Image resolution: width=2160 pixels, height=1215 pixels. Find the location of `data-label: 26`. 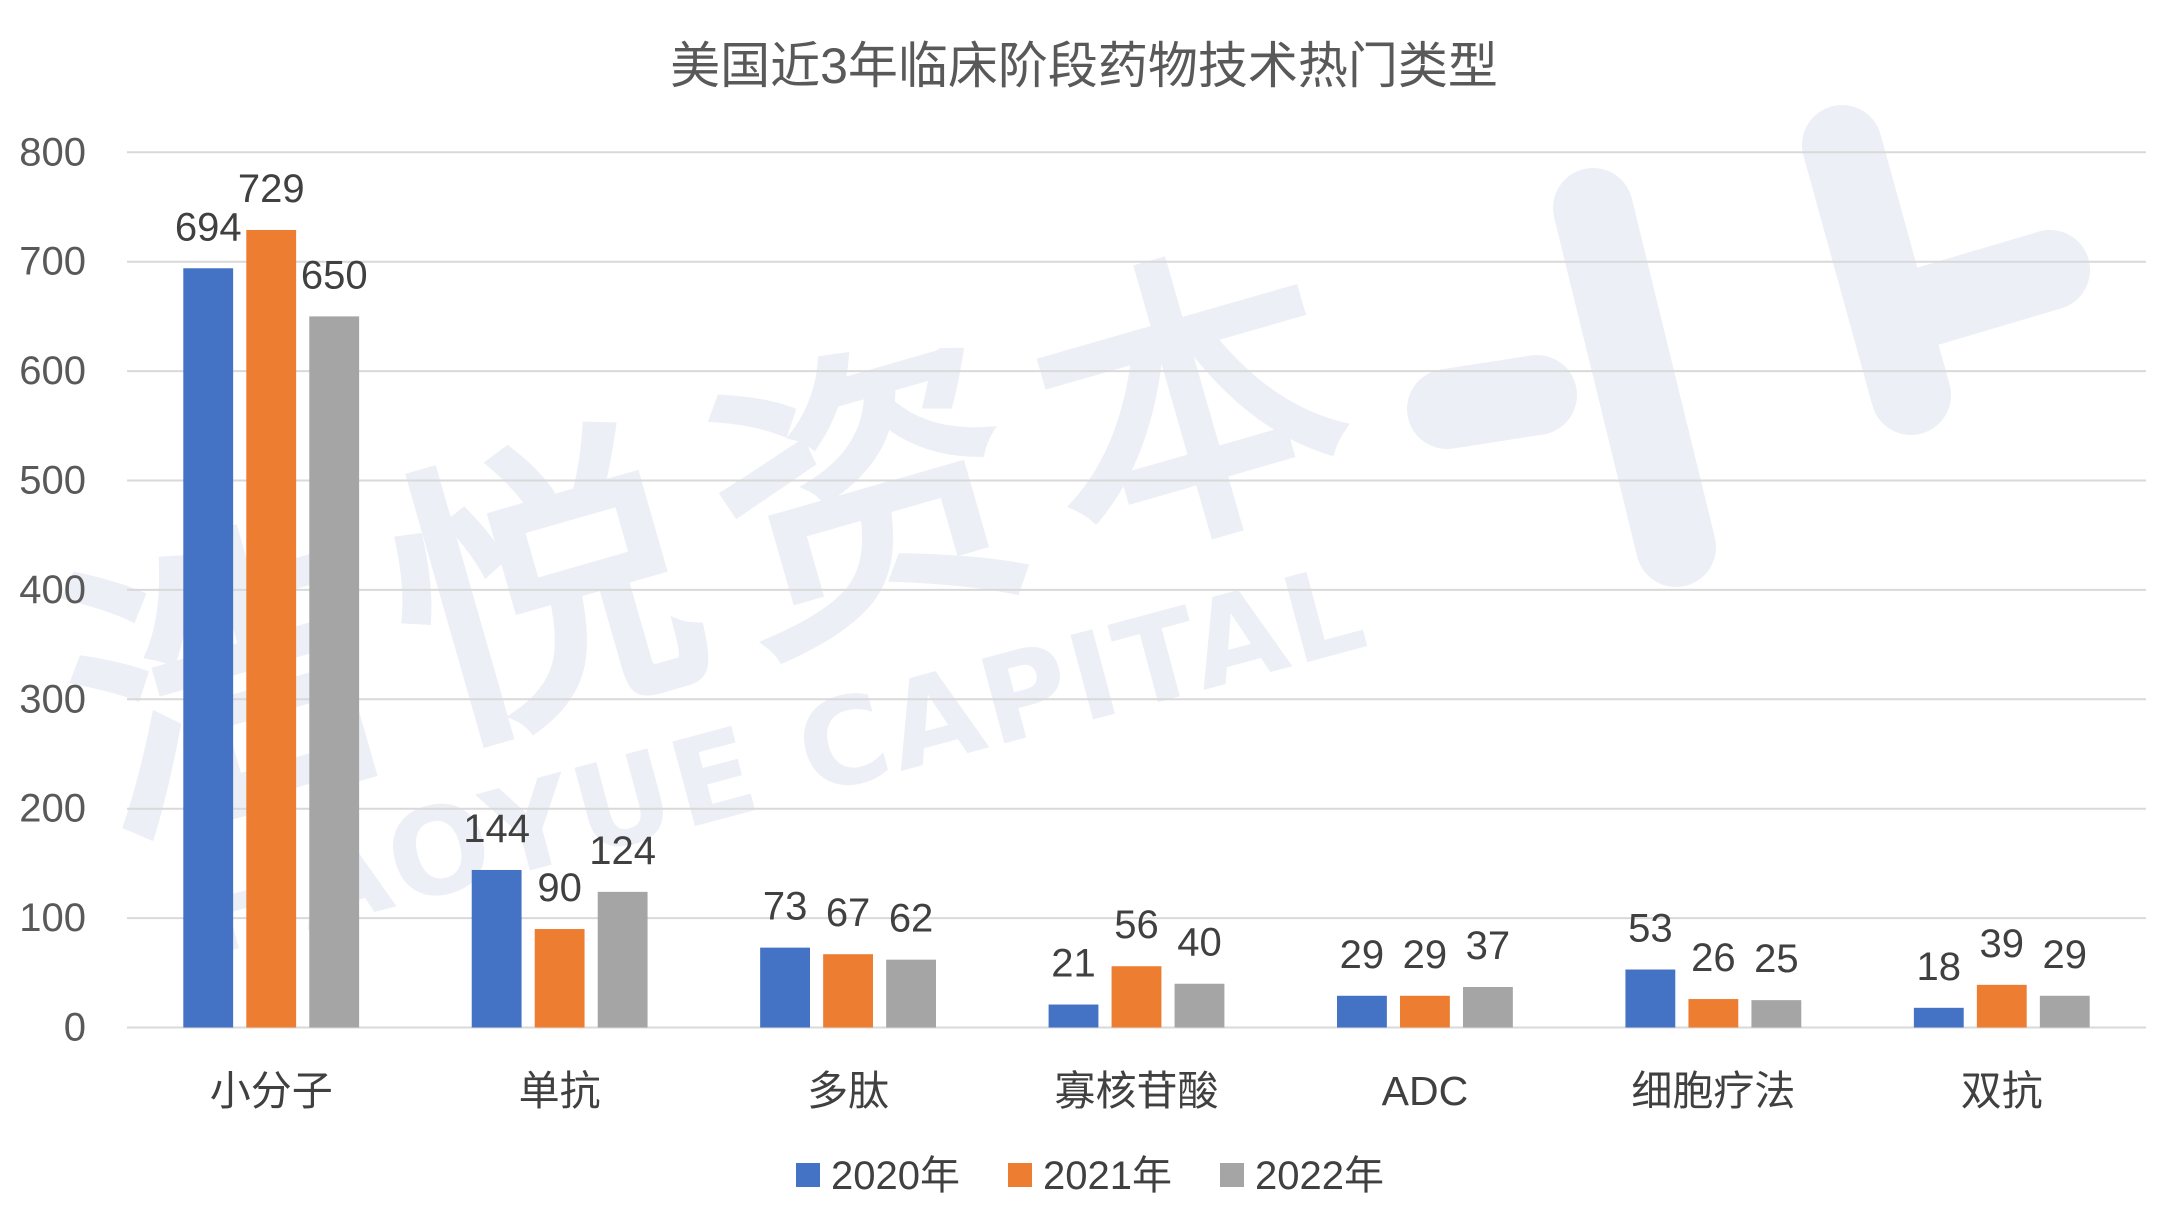

data-label: 26 is located at coordinates (1713, 958).